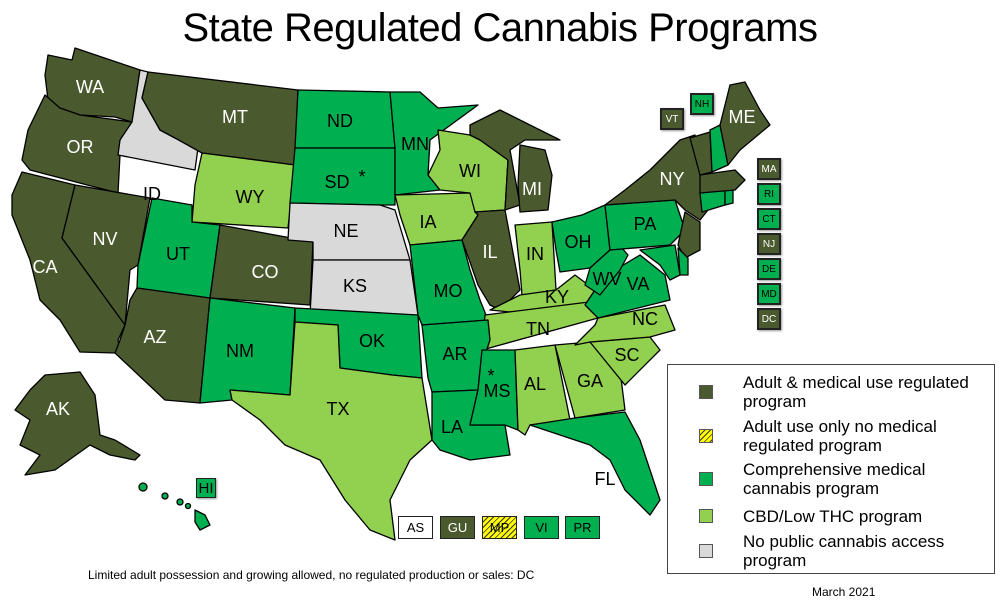 The width and height of the screenshot is (1000, 603). Describe the element at coordinates (336, 182) in the screenshot. I see `state-label-SD: SD` at that location.